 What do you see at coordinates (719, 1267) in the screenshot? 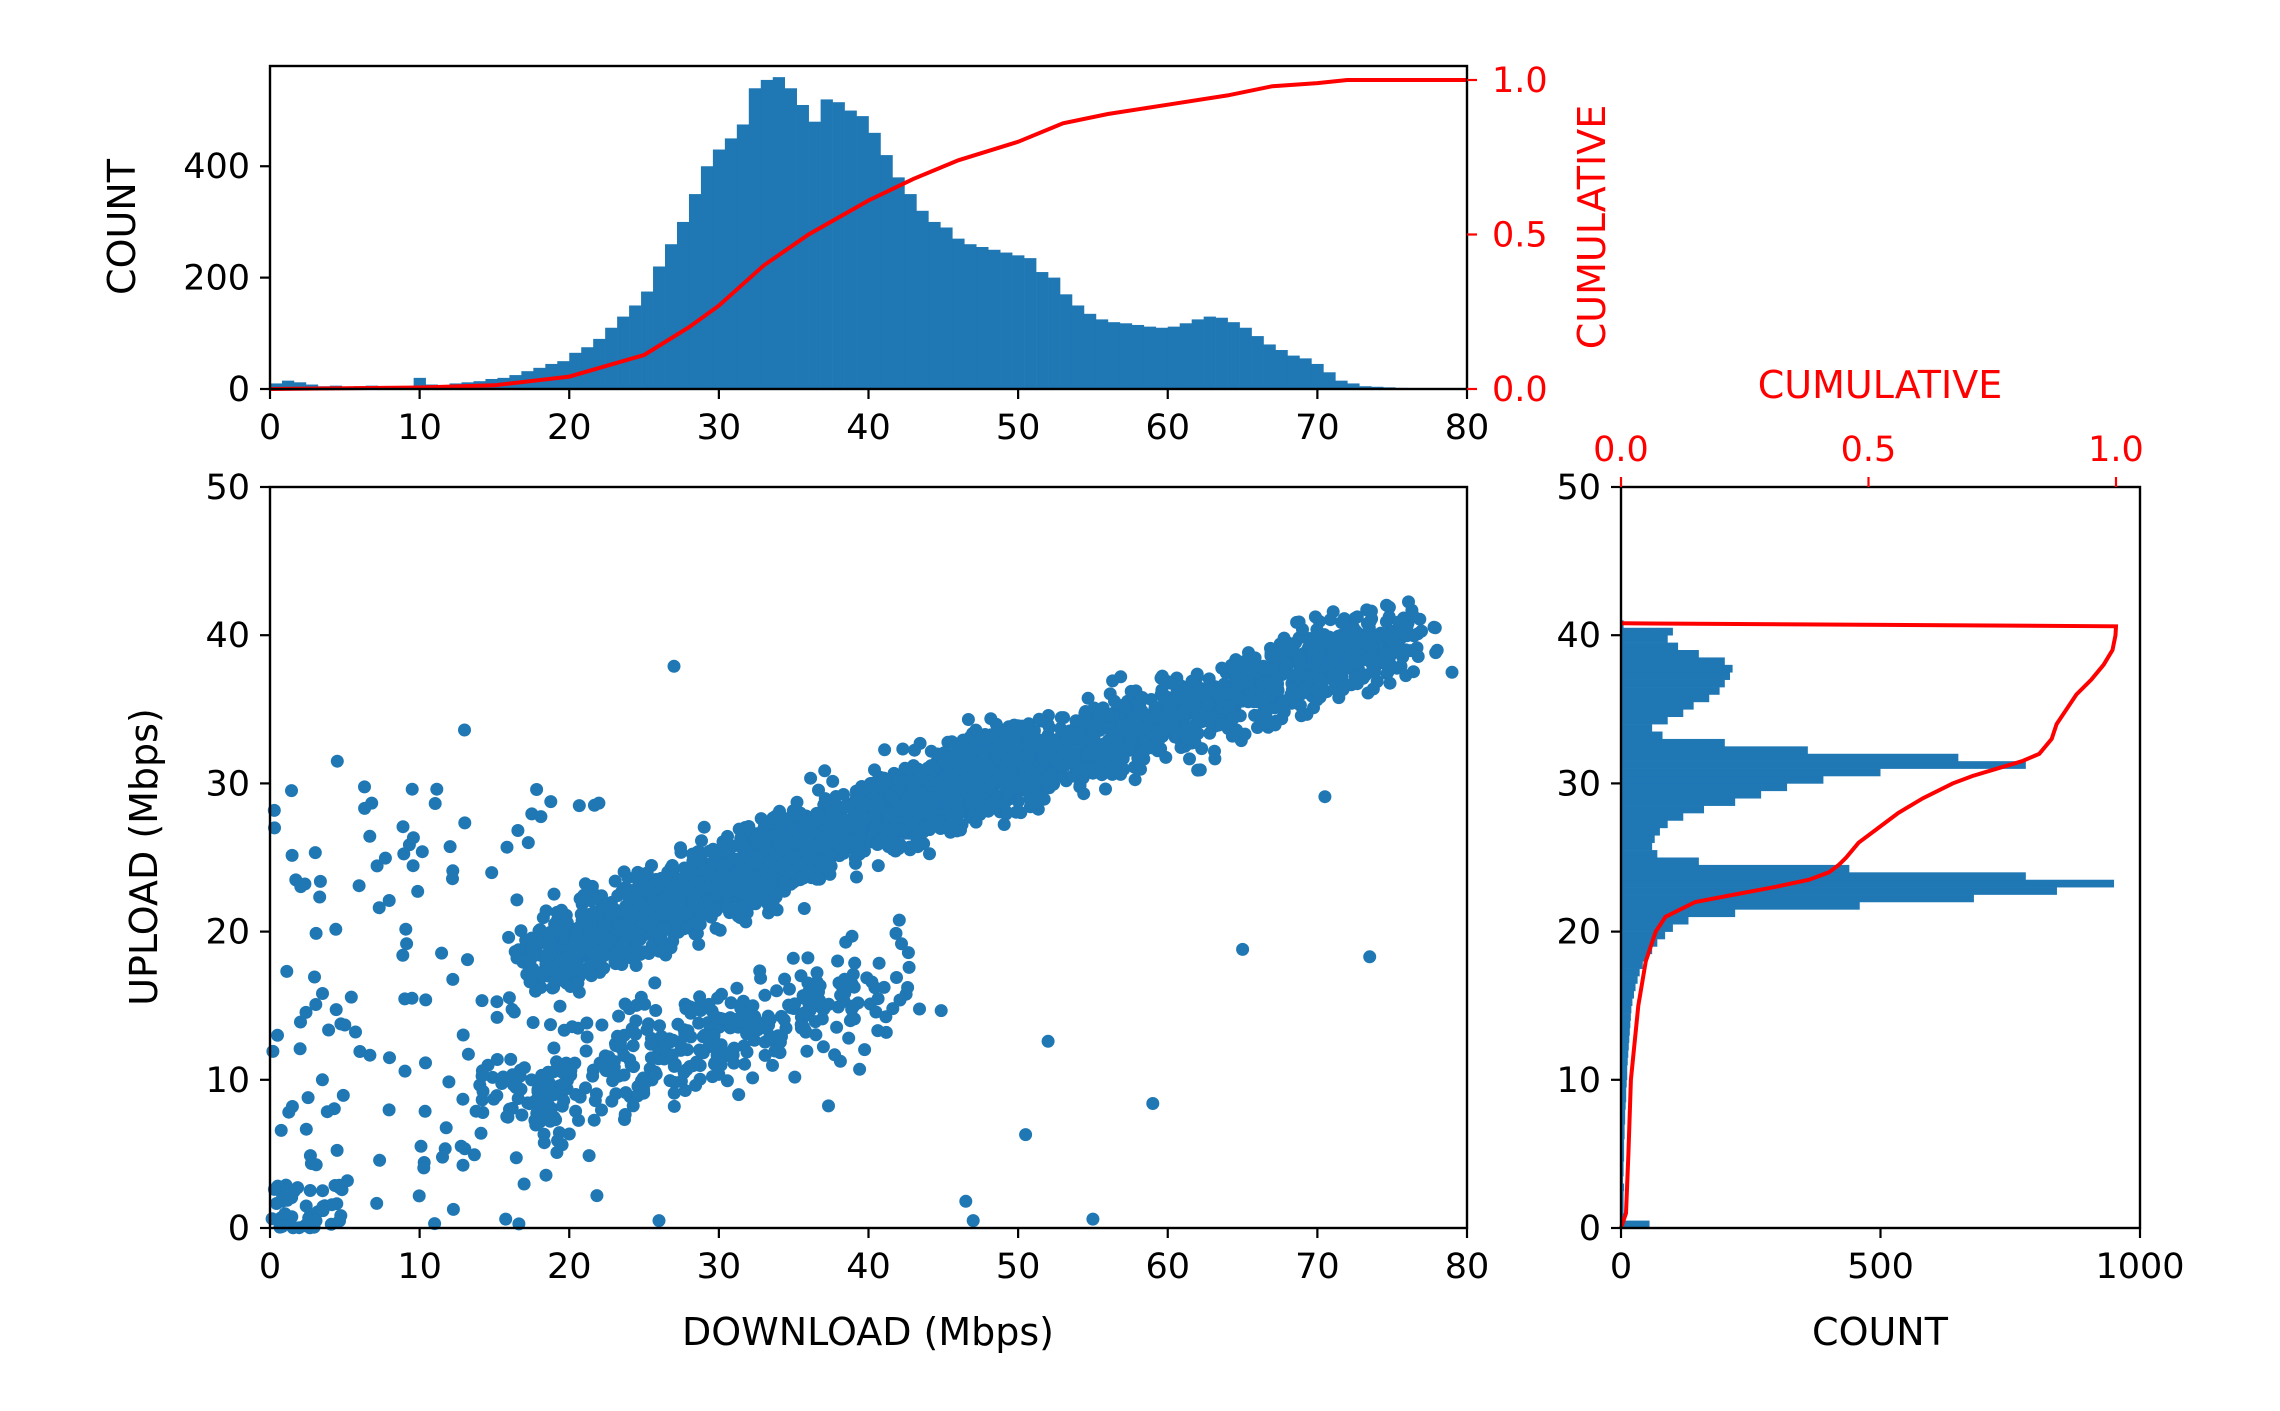
I see `scatter-x-tick-label: 30` at bounding box center [719, 1267].